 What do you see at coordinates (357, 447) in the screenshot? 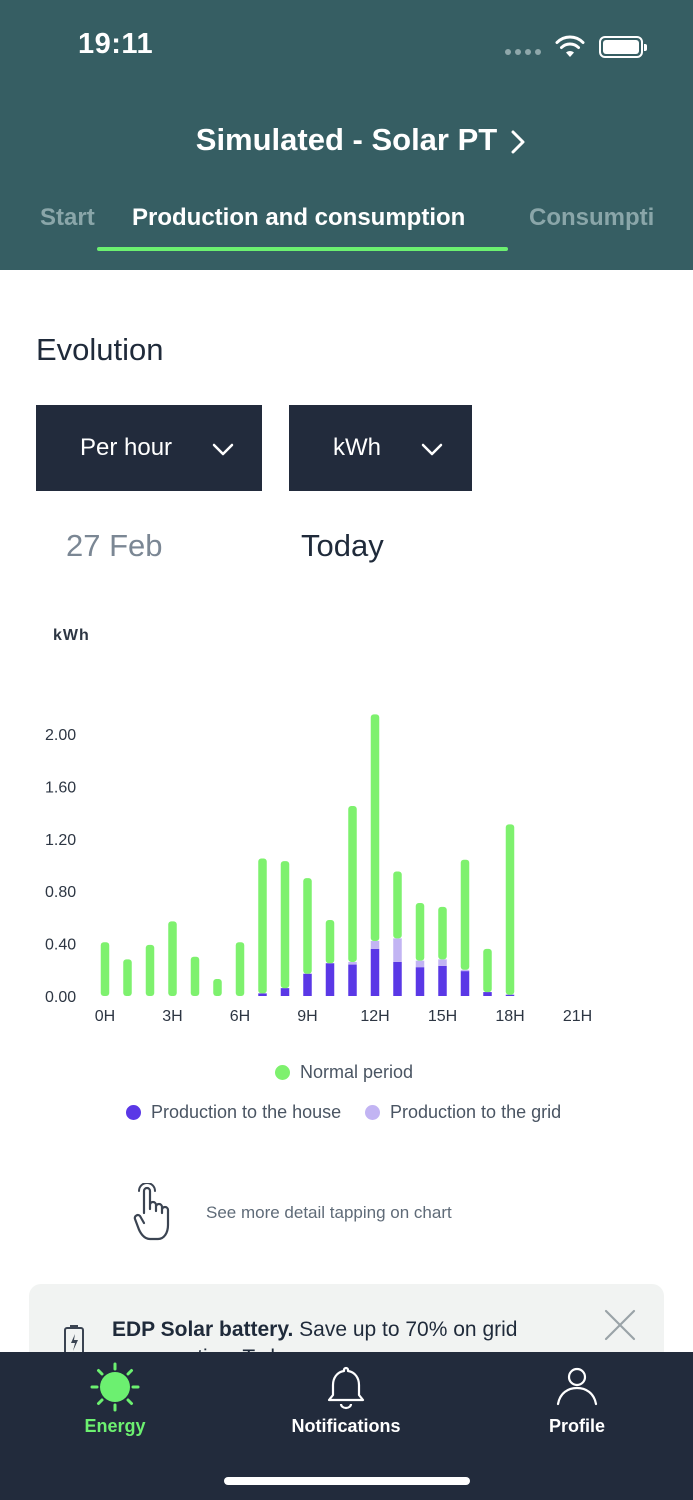
I see `unit-dropdown-value: kWh` at bounding box center [357, 447].